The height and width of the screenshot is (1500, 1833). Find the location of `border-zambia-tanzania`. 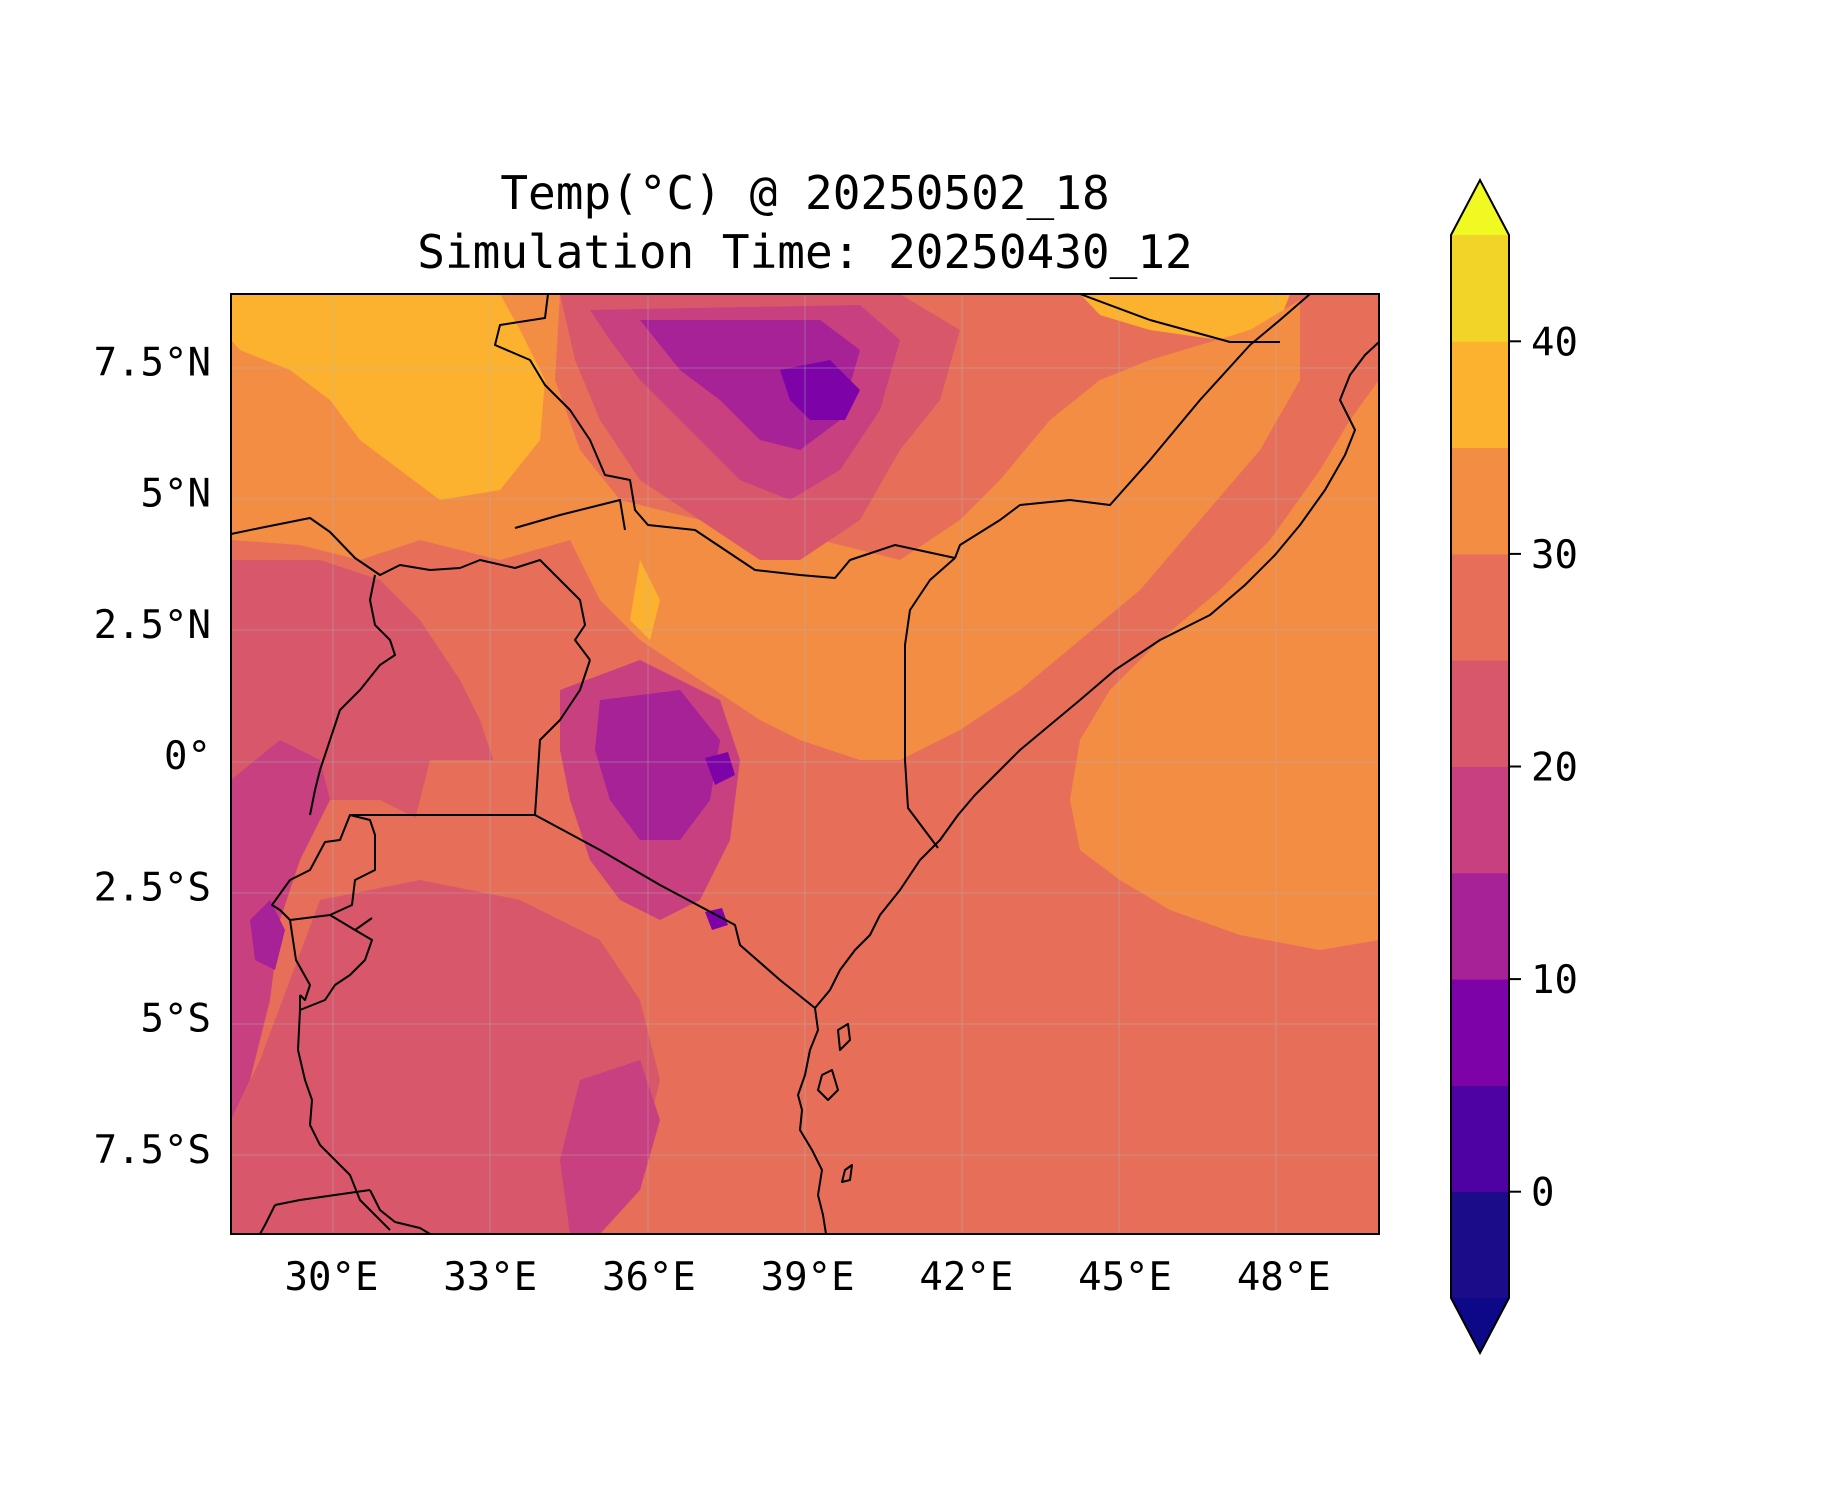

border-zambia-tanzania is located at coordinates (315, 1211).